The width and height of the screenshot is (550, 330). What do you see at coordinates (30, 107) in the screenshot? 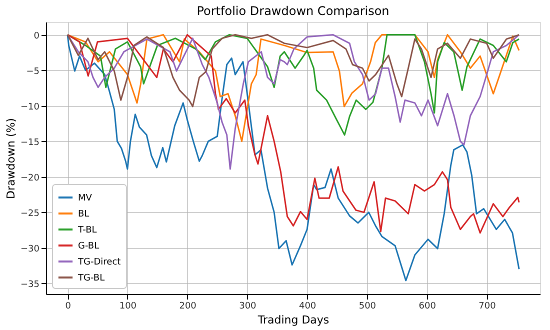
I see `y-tick-label: −10` at bounding box center [30, 107].